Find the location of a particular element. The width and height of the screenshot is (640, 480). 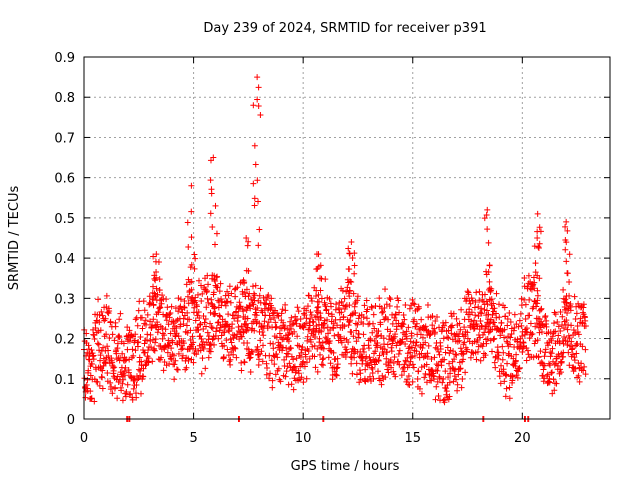

x-tick-label: 0 is located at coordinates (84, 438).